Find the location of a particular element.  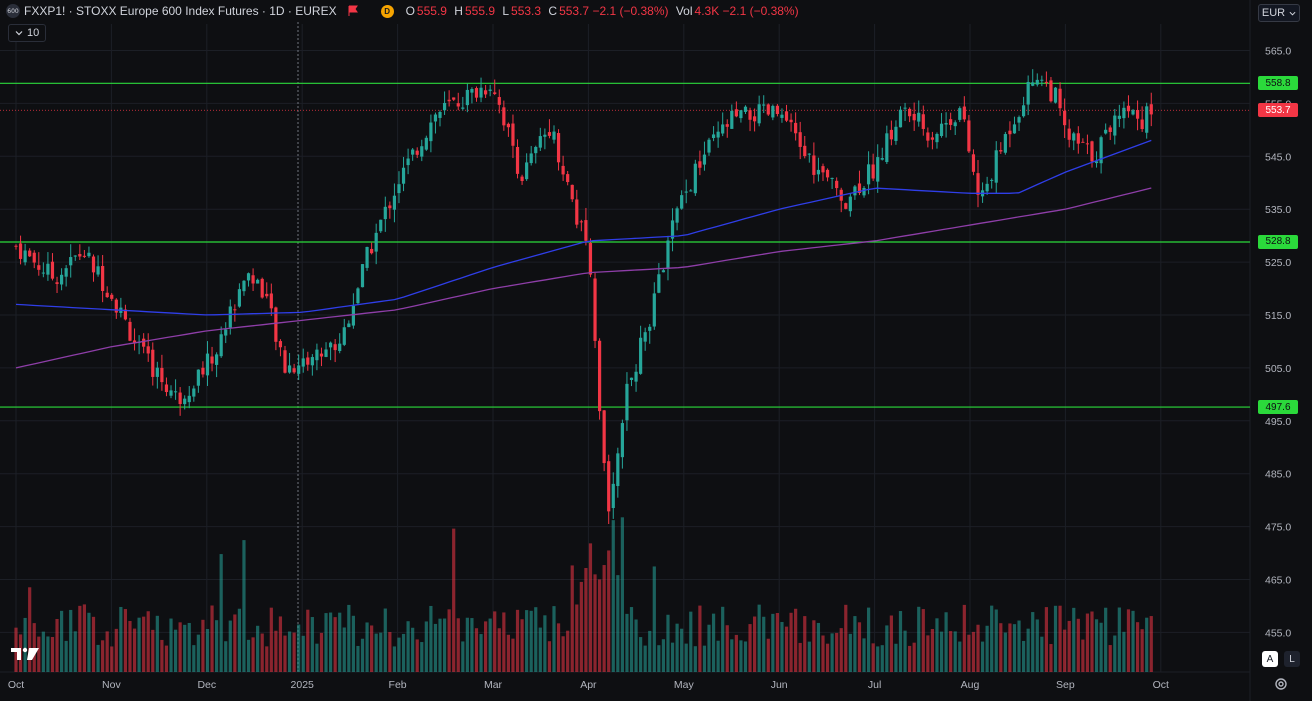

log-scale-button: L is located at coordinates (1292, 659).